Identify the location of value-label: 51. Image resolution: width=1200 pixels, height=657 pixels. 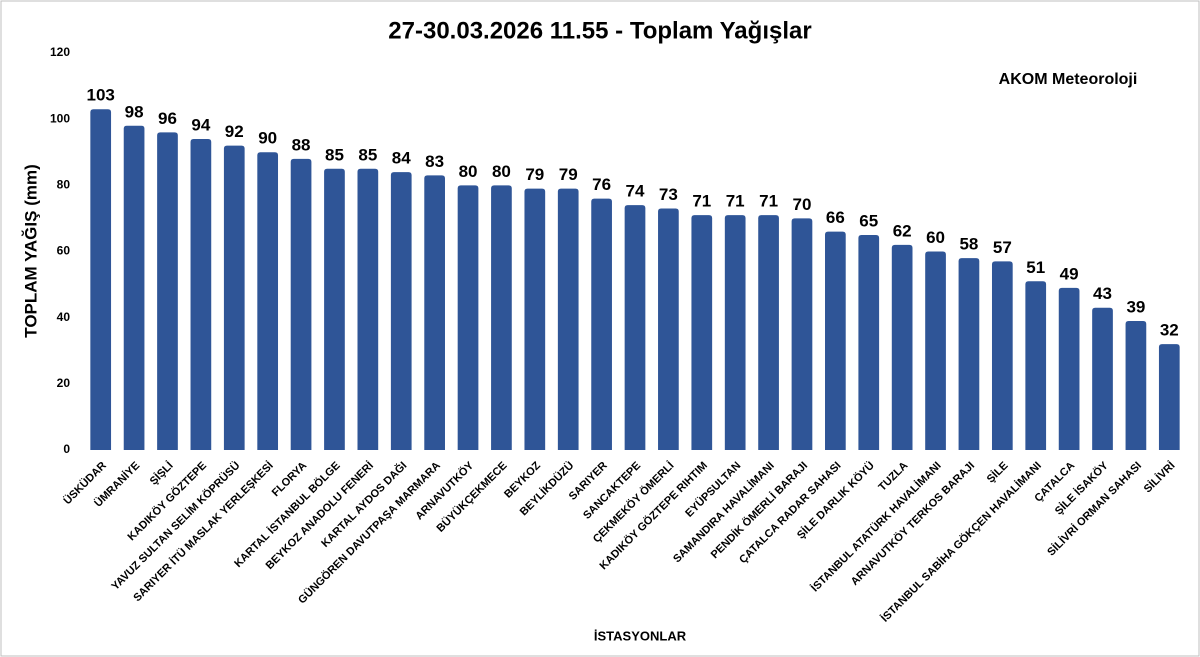
(1035, 267).